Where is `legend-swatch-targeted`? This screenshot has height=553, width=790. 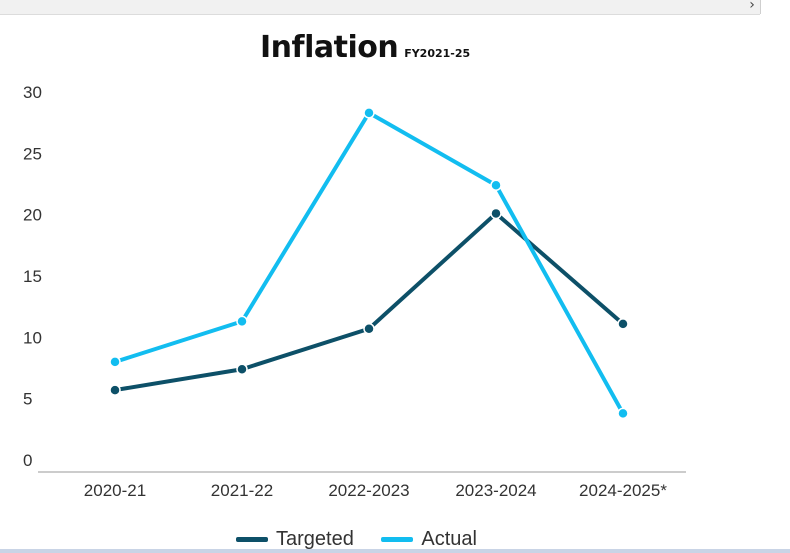 legend-swatch-targeted is located at coordinates (252, 540).